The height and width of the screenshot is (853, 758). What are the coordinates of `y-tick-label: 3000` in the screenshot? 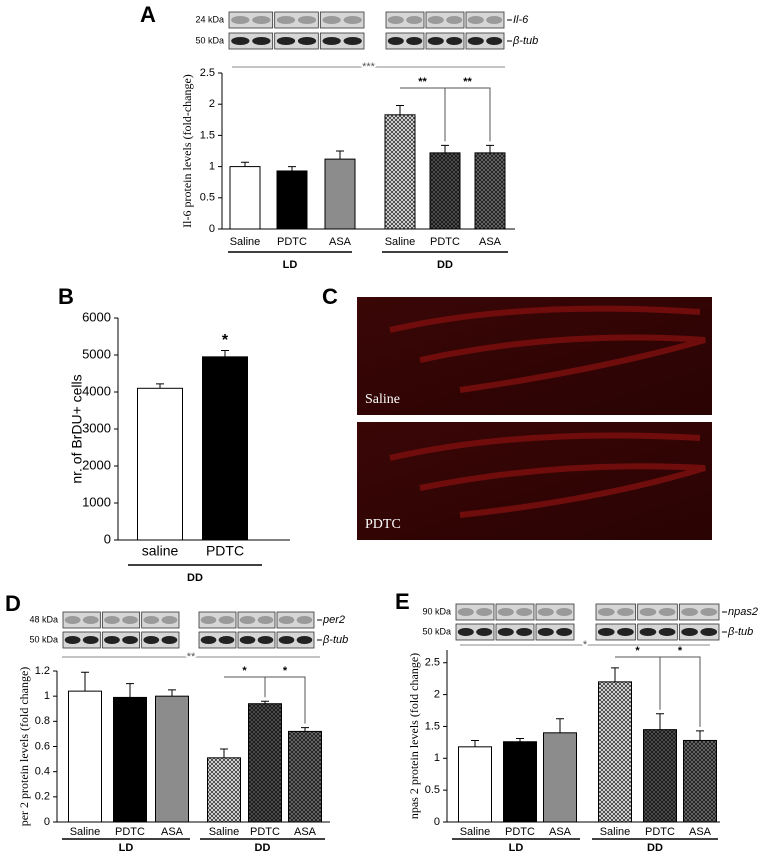 It's located at (96, 427).